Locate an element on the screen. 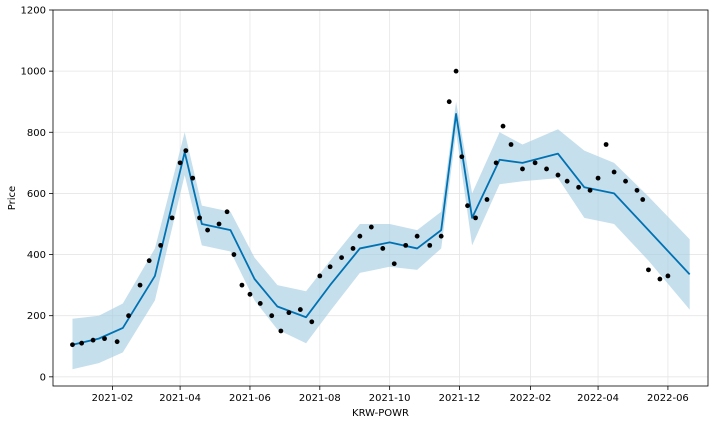 The height and width of the screenshot is (424, 712). y-tick-label: 600 is located at coordinates (36, 194).